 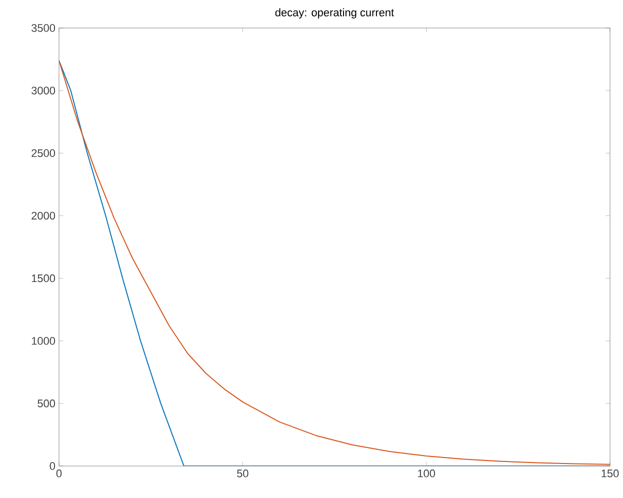 What do you see at coordinates (44, 28) in the screenshot?
I see `y-tick-label: 3500` at bounding box center [44, 28].